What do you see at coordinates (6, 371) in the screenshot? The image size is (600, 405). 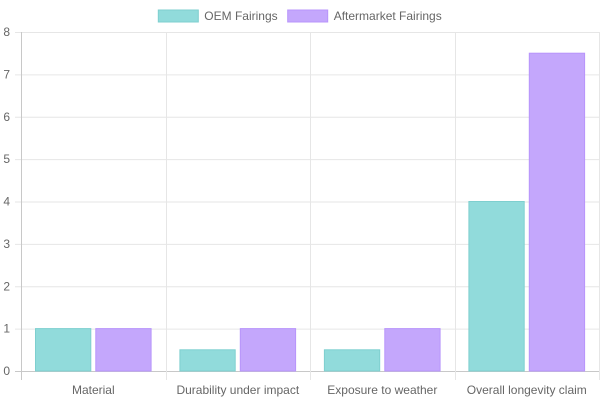 I see `y-tick-label: 0` at bounding box center [6, 371].